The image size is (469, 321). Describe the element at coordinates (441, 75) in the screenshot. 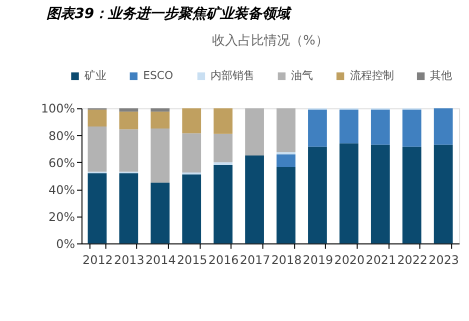

I see `legend-label: 其他` at that location.